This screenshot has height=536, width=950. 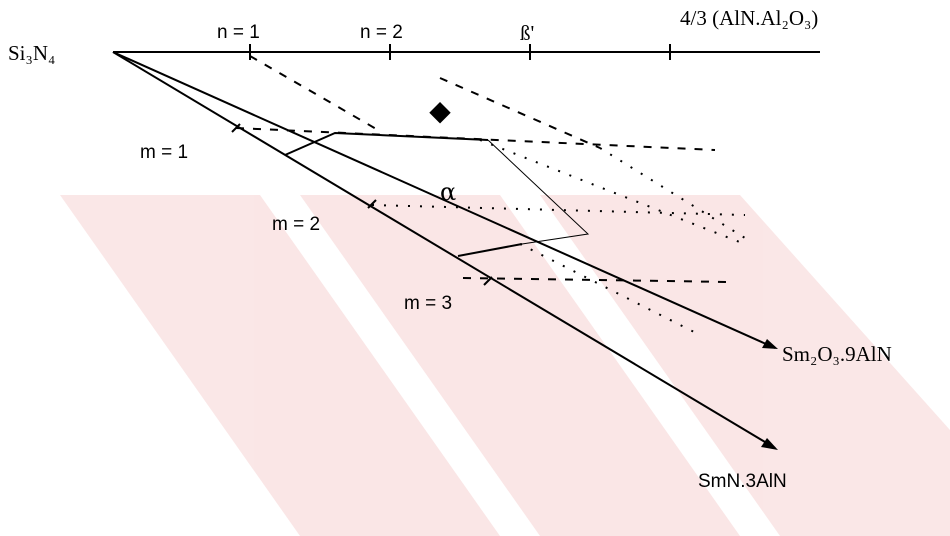 I want to click on dashed-line-m3, so click(x=596, y=280).